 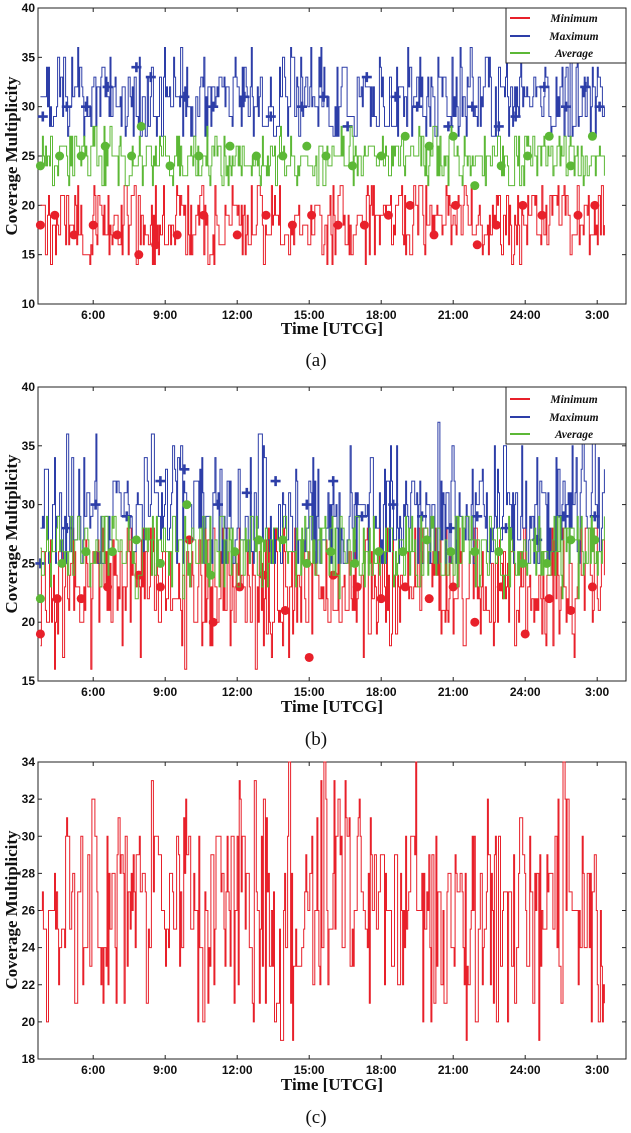 I want to click on caption-c: (c), so click(x=315, y=1117).